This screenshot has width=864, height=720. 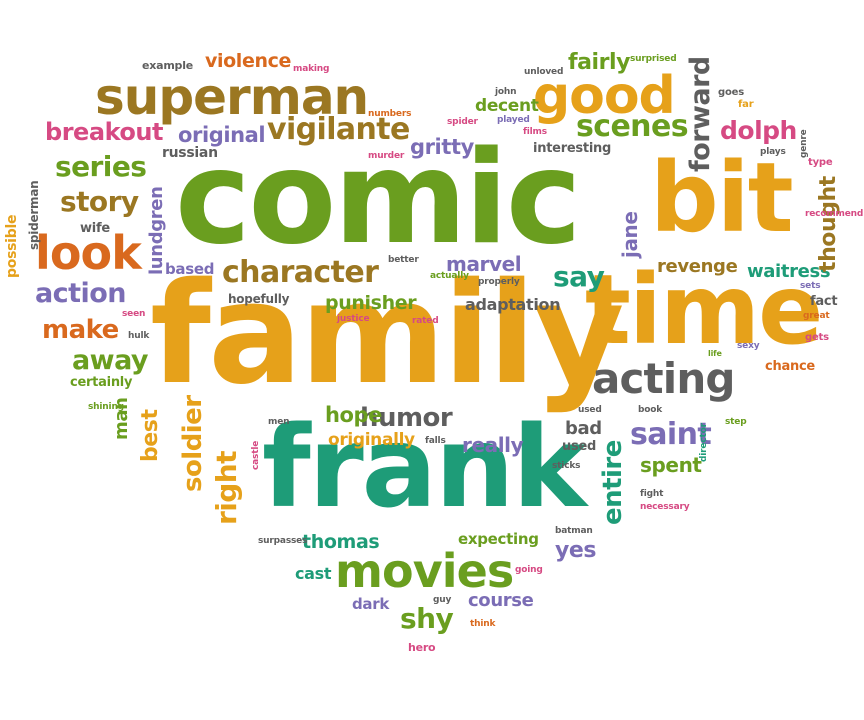 What do you see at coordinates (820, 162) in the screenshot?
I see `word-plays: type` at bounding box center [820, 162].